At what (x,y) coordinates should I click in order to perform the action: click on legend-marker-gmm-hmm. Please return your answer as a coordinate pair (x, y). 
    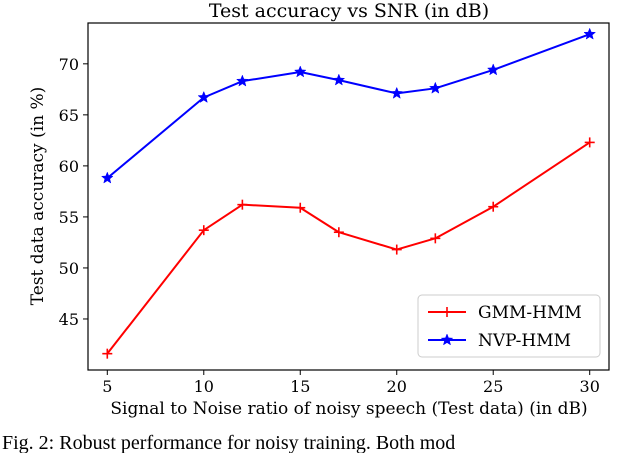
    Looking at the image, I should click on (447, 312).